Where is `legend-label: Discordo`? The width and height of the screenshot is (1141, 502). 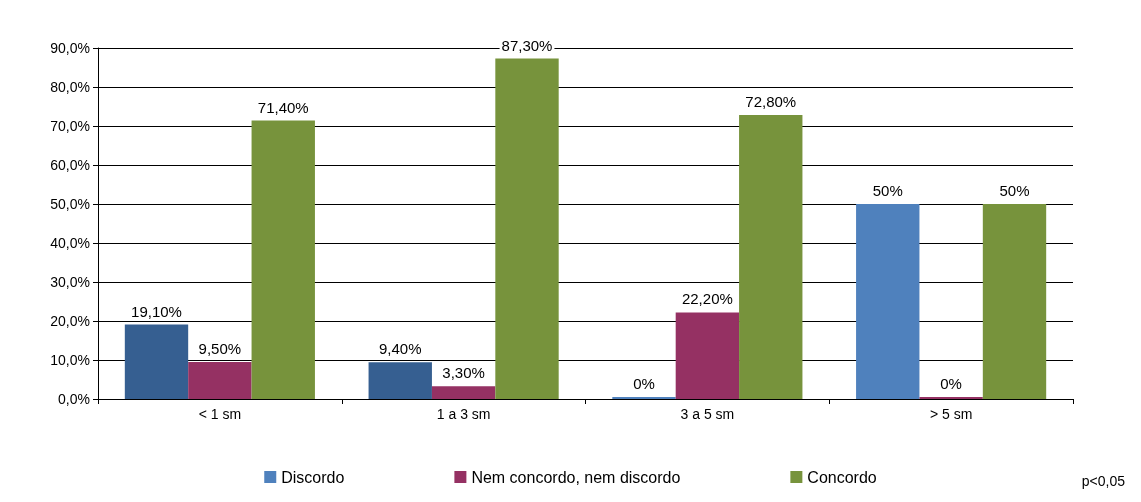 legend-label: Discordo is located at coordinates (313, 477).